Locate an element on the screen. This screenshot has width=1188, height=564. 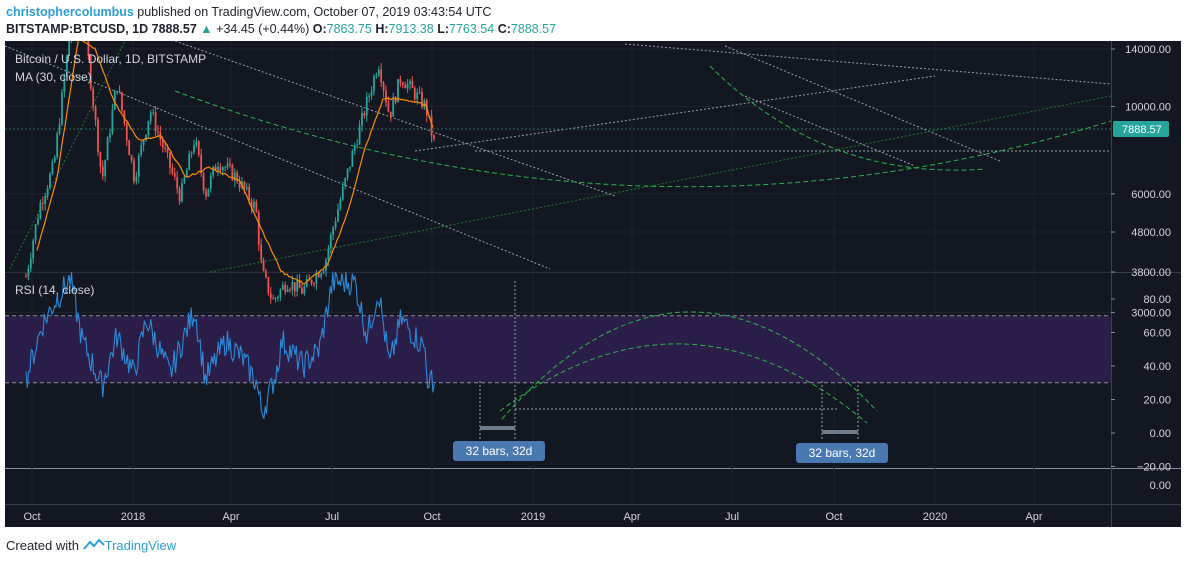
close-label: C: is located at coordinates (504, 29).